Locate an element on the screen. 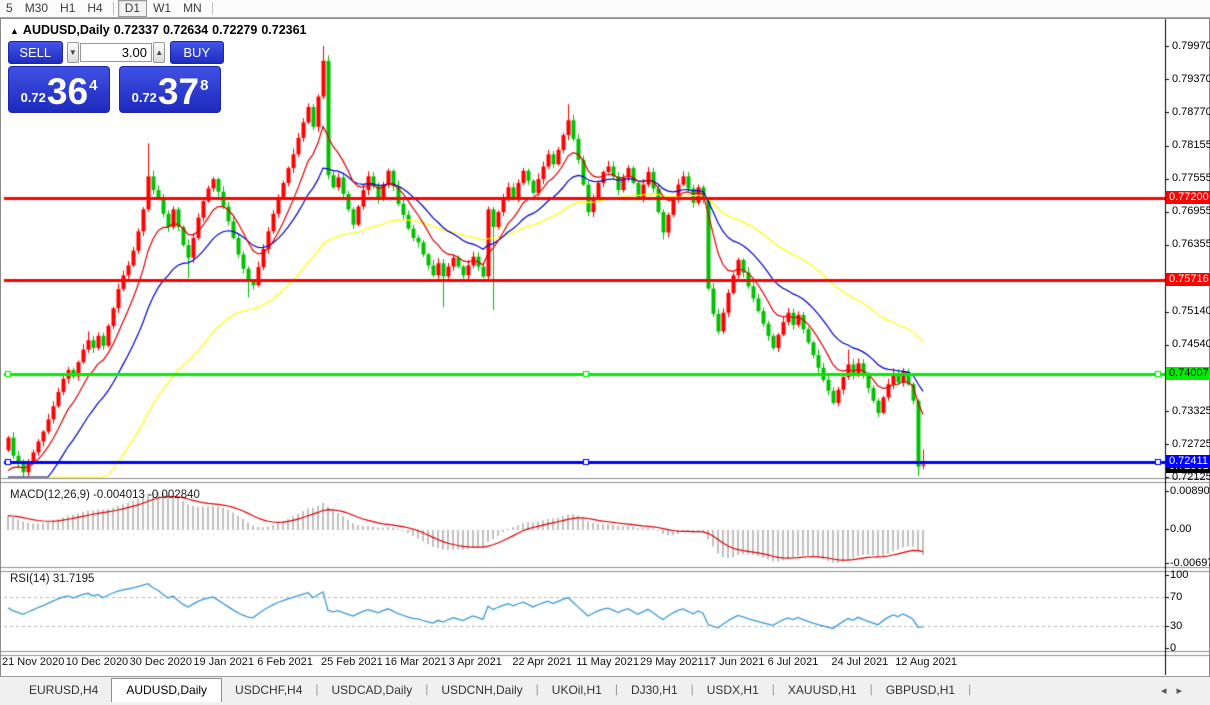  sell-price-pip: 4 is located at coordinates (93, 85).